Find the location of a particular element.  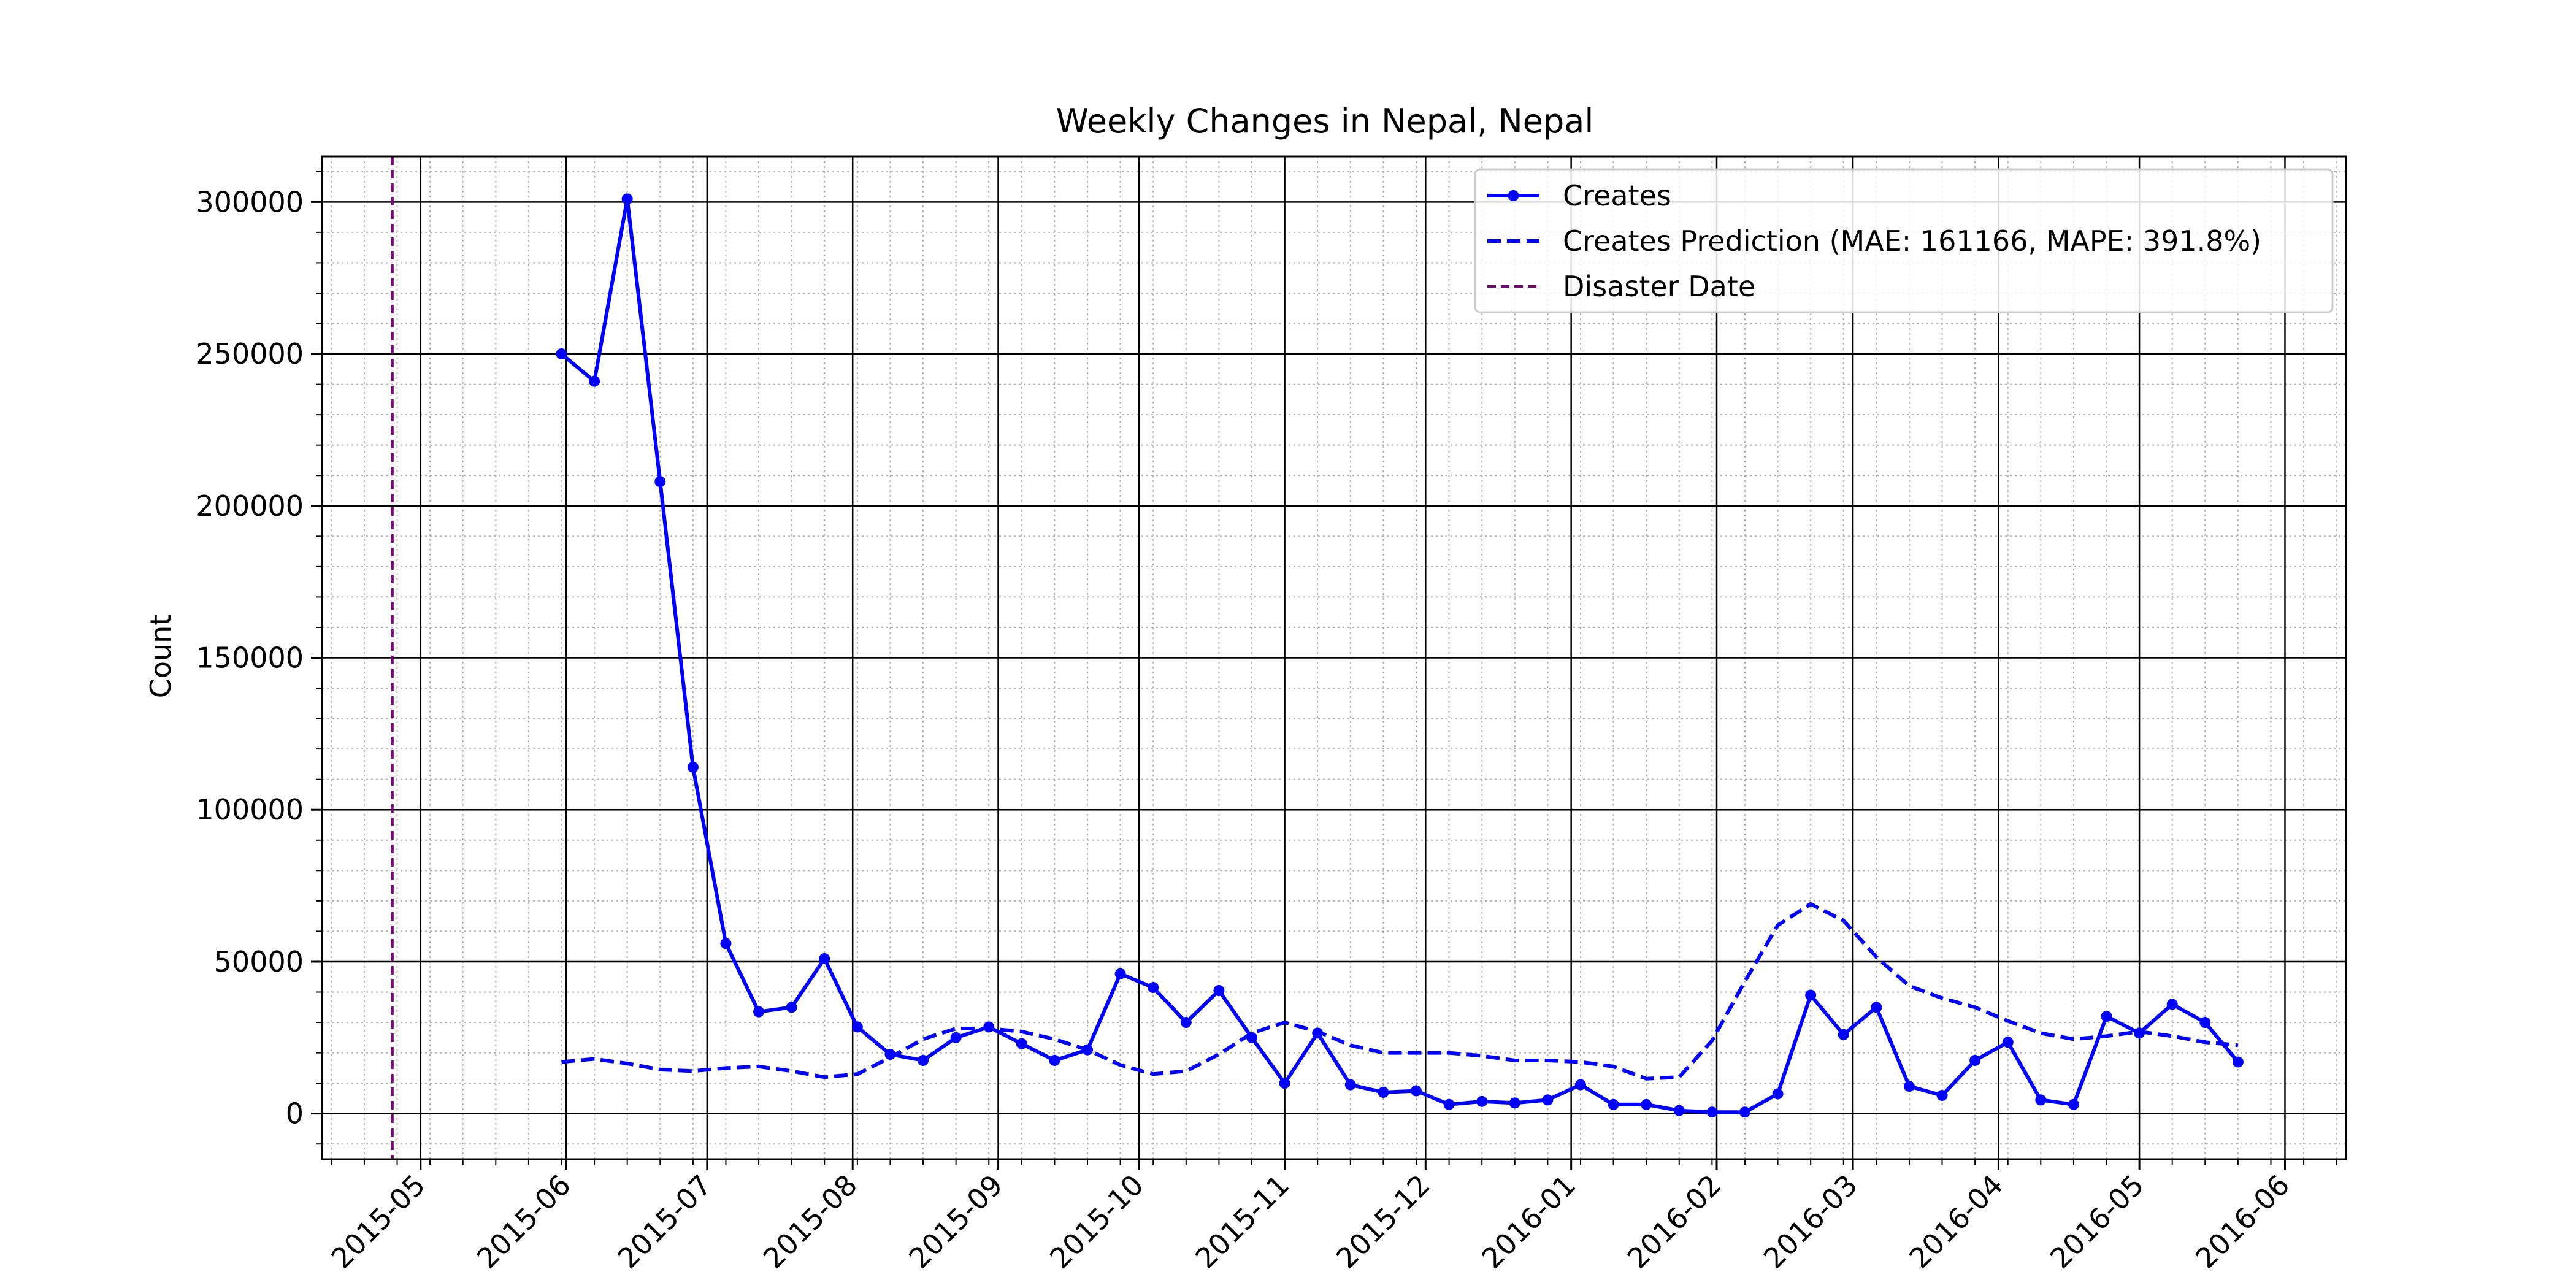

chart-title: Weekly Changes in Nepal, Nepal is located at coordinates (1325, 121).